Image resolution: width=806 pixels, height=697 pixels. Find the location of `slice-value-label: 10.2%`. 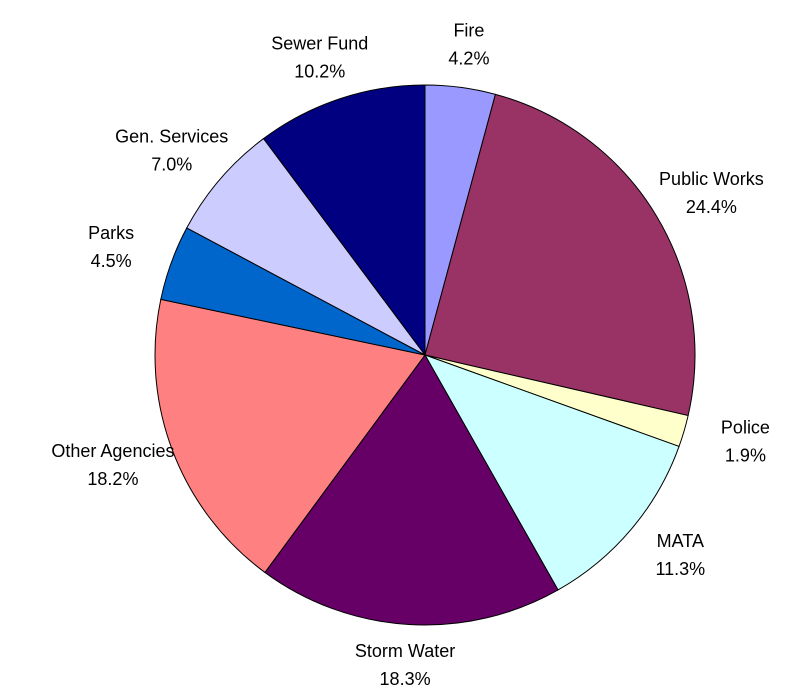

slice-value-label: 10.2% is located at coordinates (319, 72).